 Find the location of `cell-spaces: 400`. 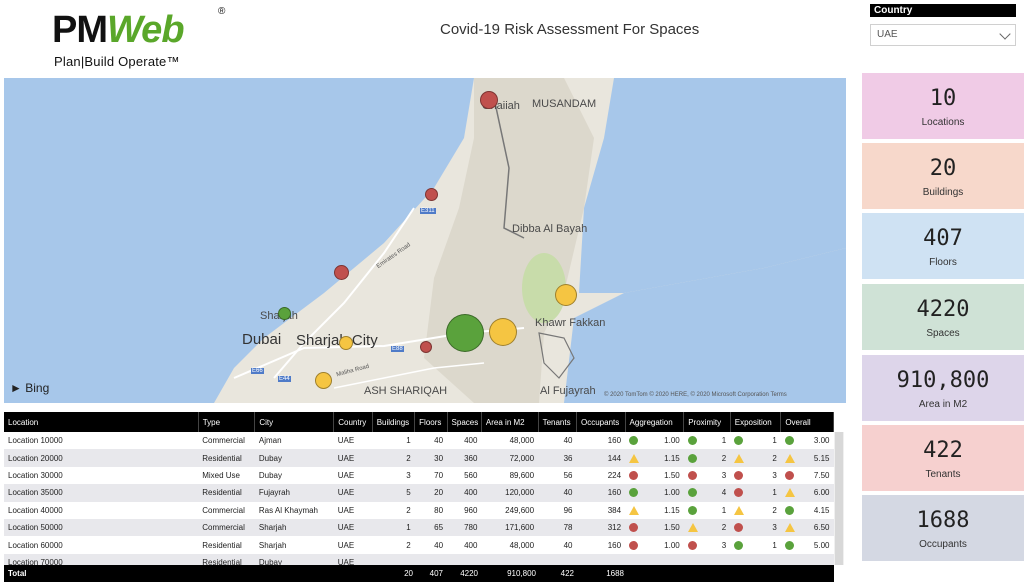

cell-spaces: 400 is located at coordinates (471, 545).